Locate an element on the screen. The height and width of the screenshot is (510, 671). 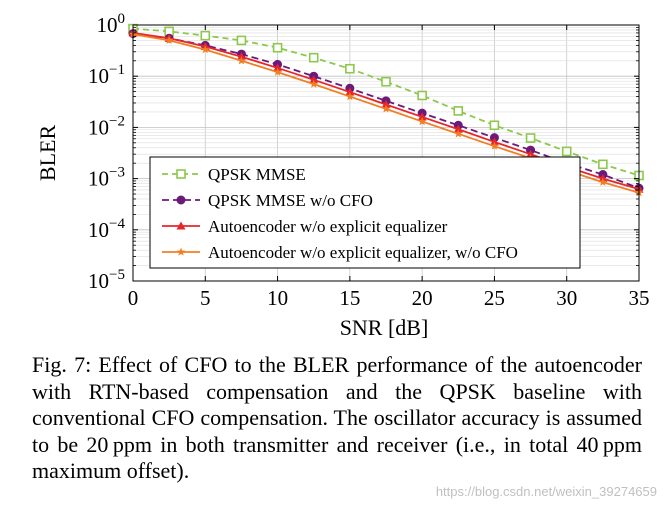
x-axis-label: SNR [dB] is located at coordinates (384, 327).